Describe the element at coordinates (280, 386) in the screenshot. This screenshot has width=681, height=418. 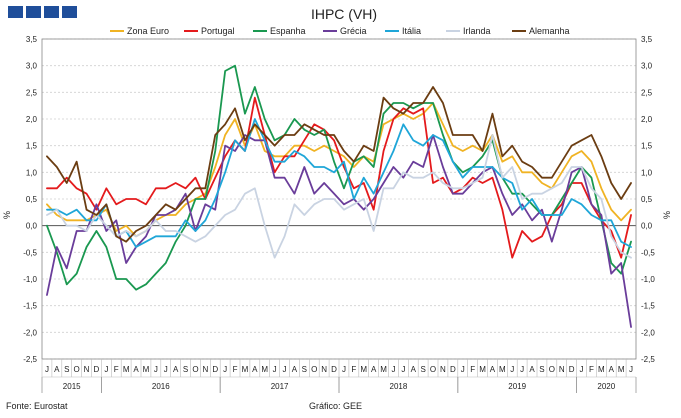
I see `year-label: 2017` at that location.